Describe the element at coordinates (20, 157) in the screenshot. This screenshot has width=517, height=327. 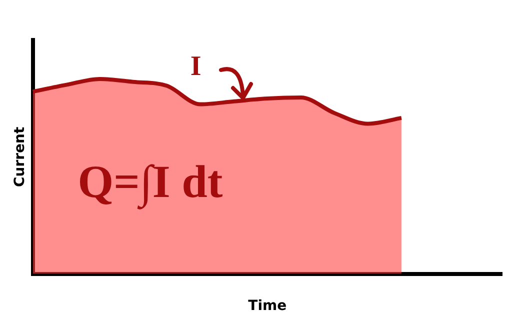
I see `y-axis-title: Current` at that location.